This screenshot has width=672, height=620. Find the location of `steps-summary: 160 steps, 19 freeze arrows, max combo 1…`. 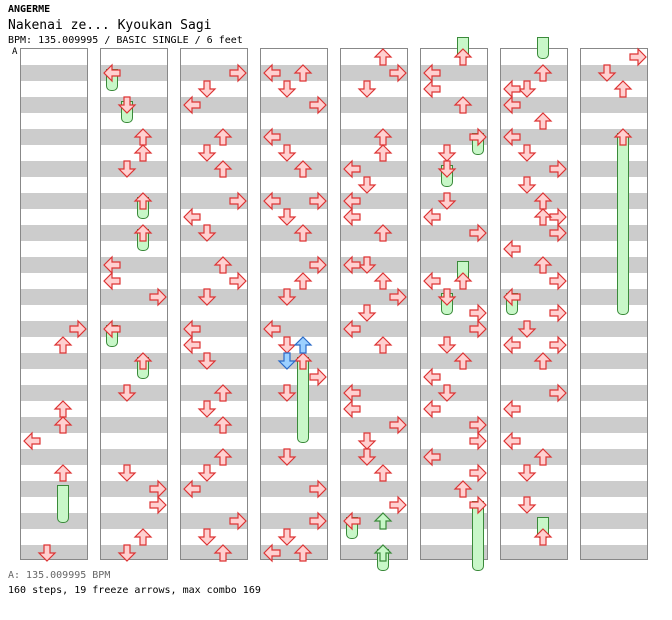

steps-summary: 160 steps, 19 freeze arrows, max combo 1… is located at coordinates (134, 590).